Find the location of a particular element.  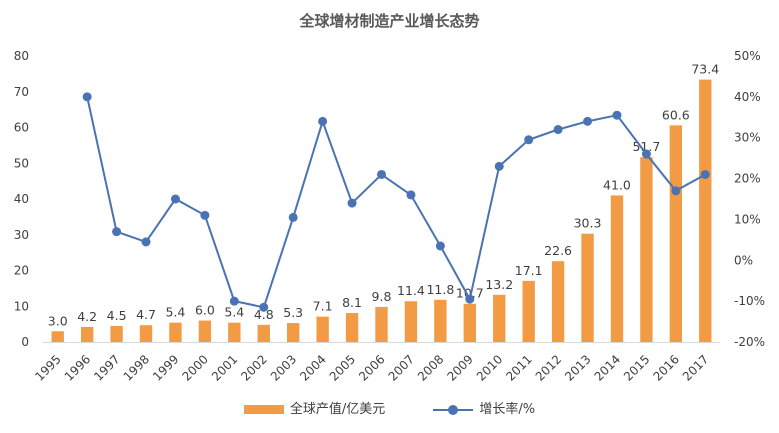

y-right-tick-label: 40% is located at coordinates (747, 97).